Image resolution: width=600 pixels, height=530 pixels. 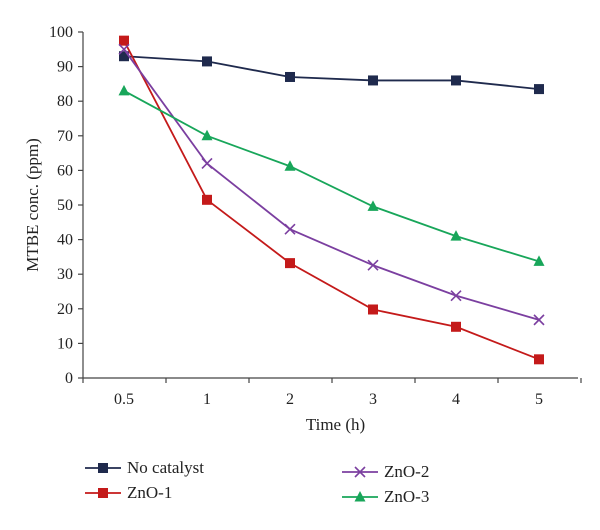 What do you see at coordinates (124, 399) in the screenshot?
I see `x-tick-label: 0.5` at bounding box center [124, 399].